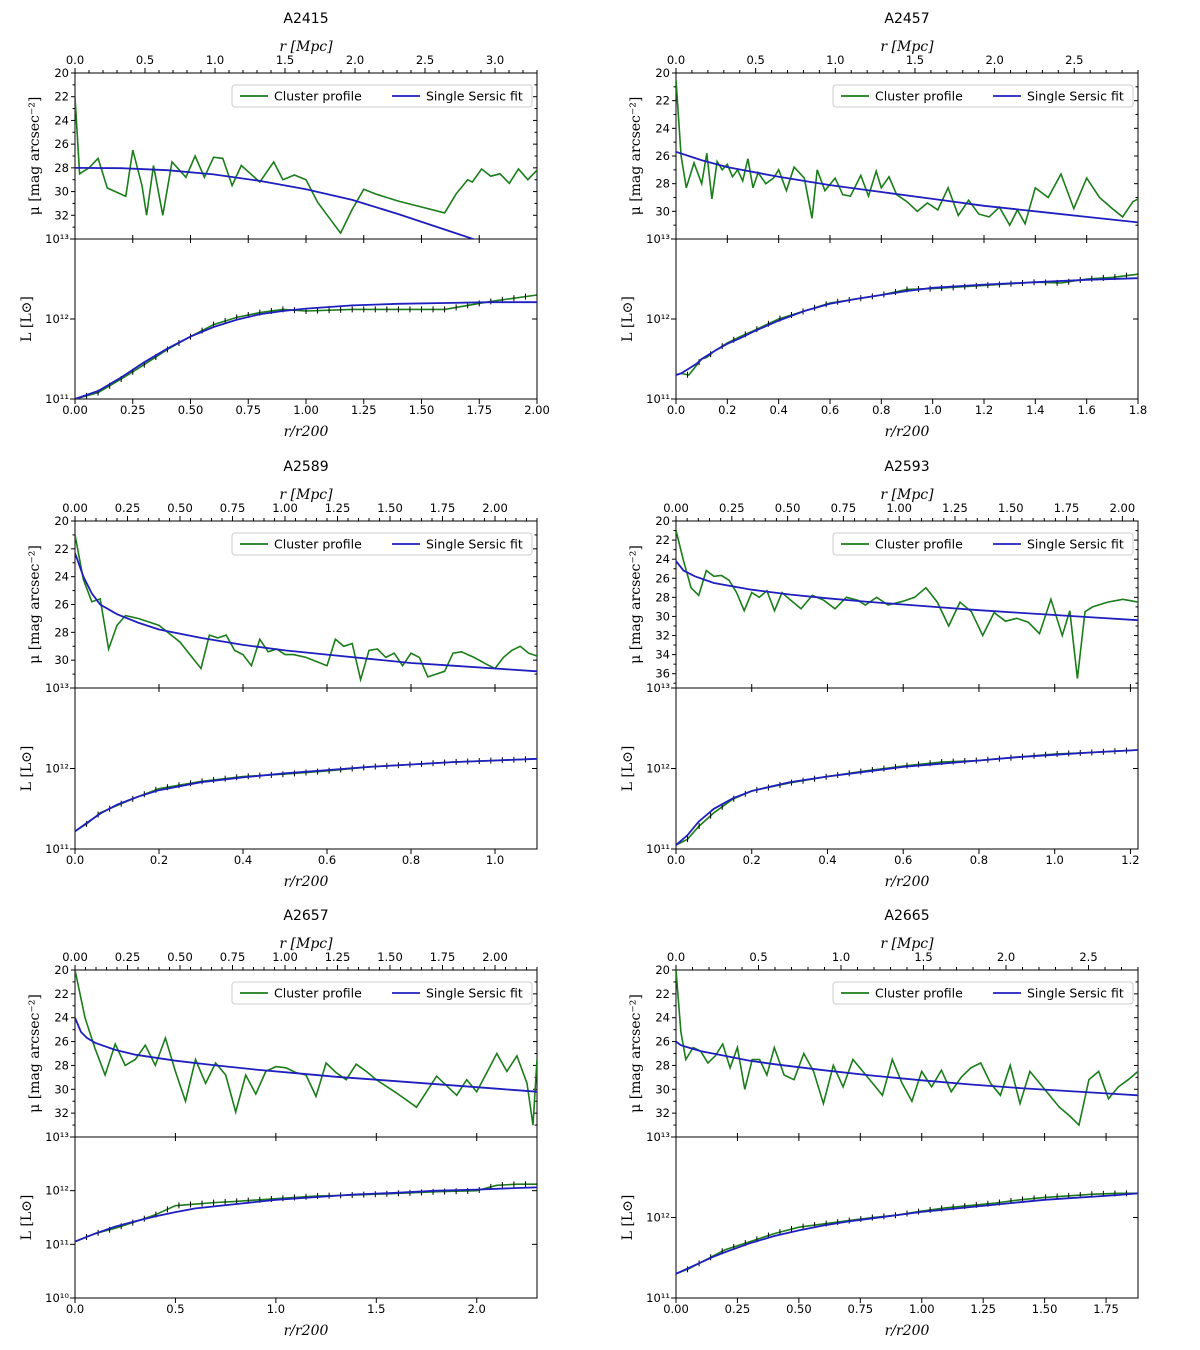 Image resolution: width=1200 pixels, height=1350 pixels. I want to click on x-tick-label: 1.6, so click(1087, 410).